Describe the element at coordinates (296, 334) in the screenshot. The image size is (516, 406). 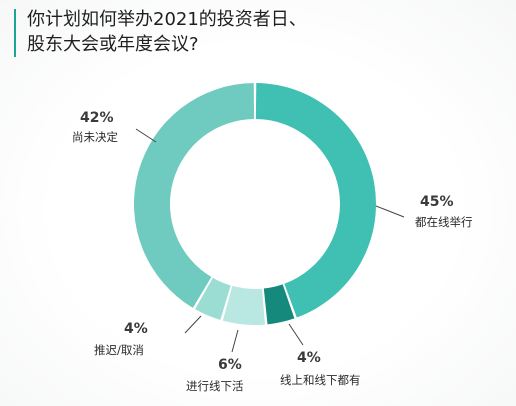
I see `leader-line-hybrid` at that location.